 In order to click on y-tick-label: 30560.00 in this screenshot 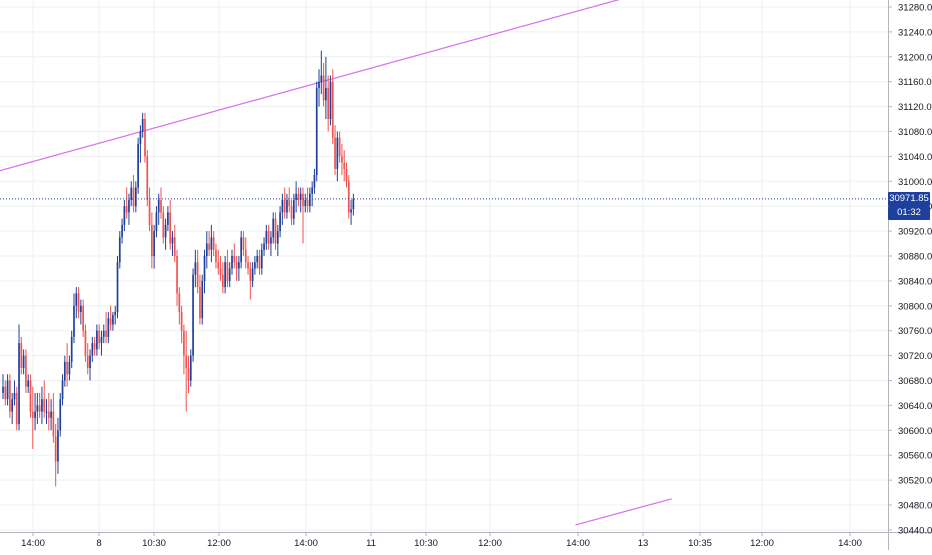, I will do `click(915, 456)`.